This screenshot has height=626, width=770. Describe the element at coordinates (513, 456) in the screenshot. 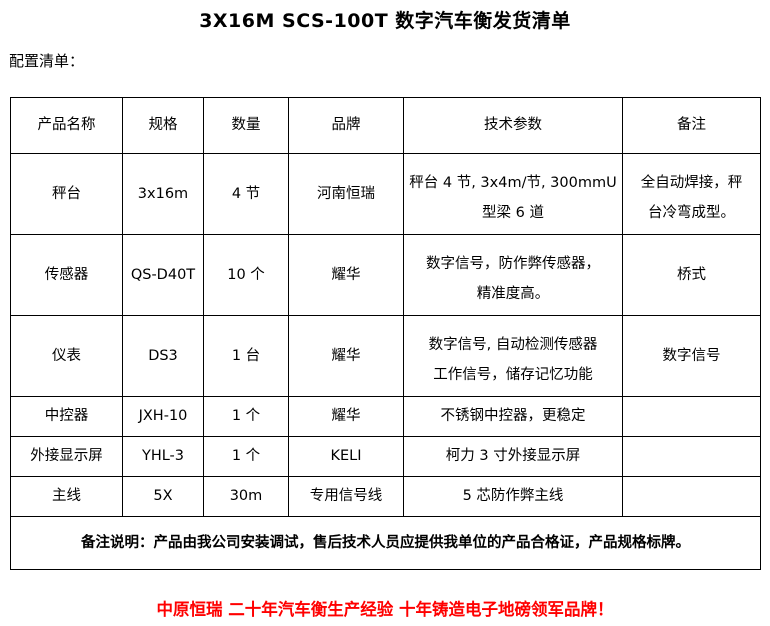

I see `cell-tech-params: 柯力 3 寸外接显示屏` at that location.